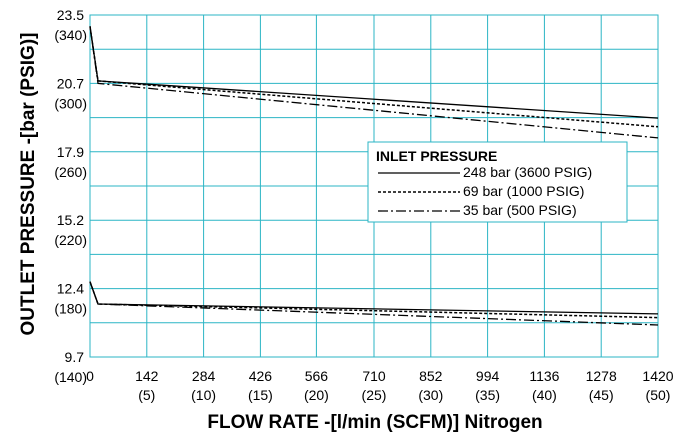  What do you see at coordinates (70, 152) in the screenshot?
I see `y-tick-label: 17.9` at bounding box center [70, 152].